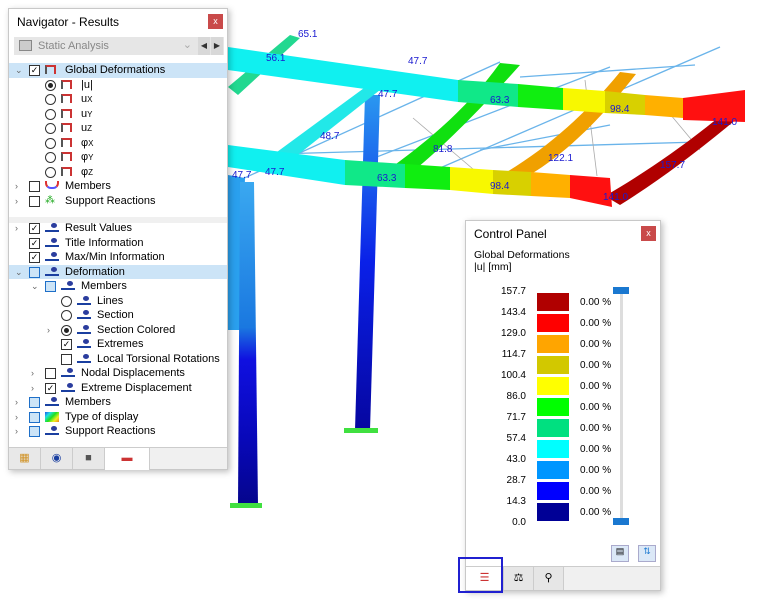 This screenshot has width=760, height=603. What do you see at coordinates (647, 553) in the screenshot?
I see `color-scale-button: ⇅` at bounding box center [647, 553].